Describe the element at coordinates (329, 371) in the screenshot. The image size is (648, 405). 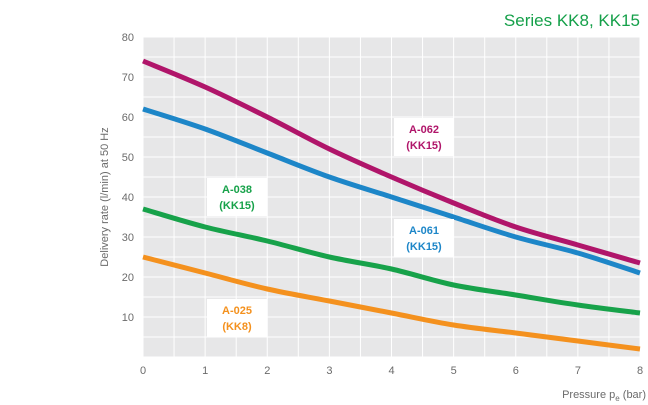
I see `x-tick-label: 3` at that location.